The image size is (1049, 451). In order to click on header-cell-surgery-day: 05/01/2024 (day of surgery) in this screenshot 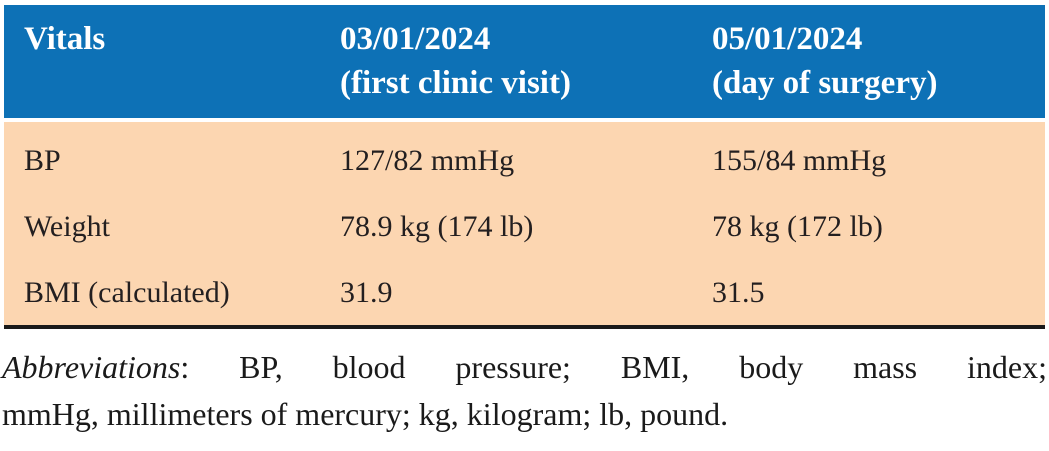, I will do `click(868, 67)`.